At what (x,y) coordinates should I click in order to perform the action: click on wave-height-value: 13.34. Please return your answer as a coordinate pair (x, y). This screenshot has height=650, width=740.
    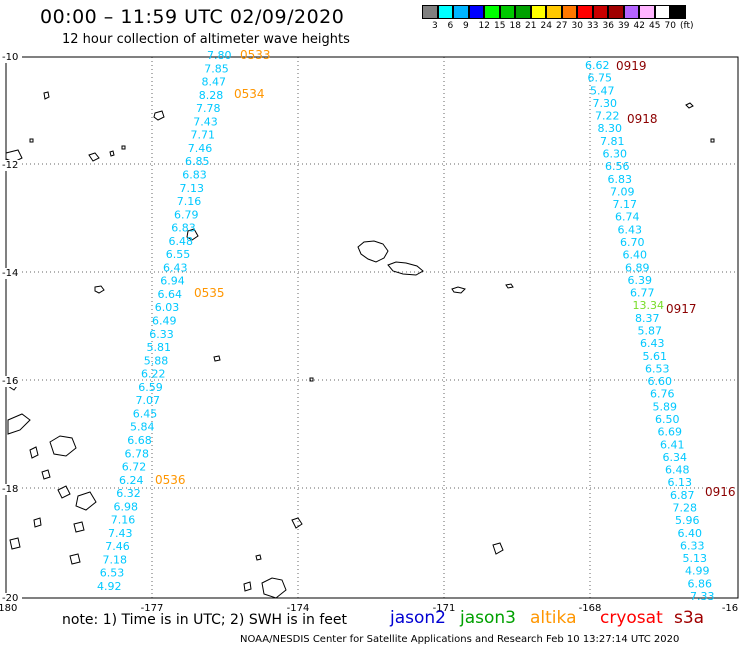
    Looking at the image, I should click on (649, 305).